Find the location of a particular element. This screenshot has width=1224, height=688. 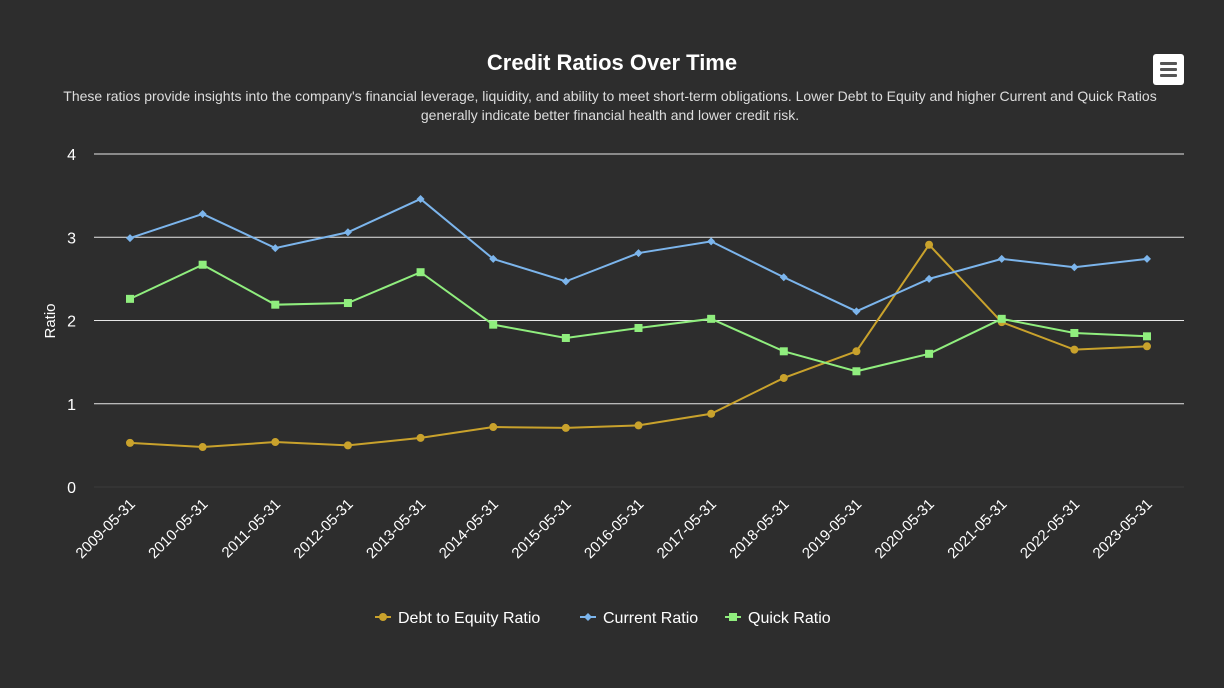

y-tick-label: 1 is located at coordinates (71, 405).